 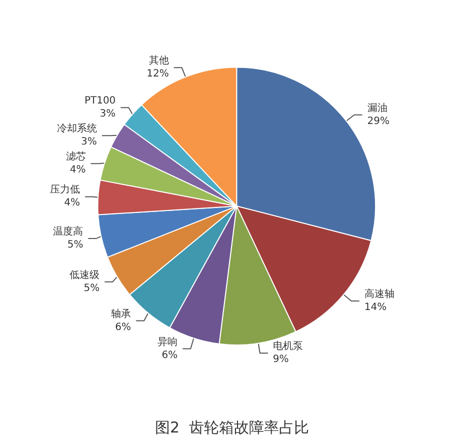 I want to click on slice-label: 轴承, so click(x=121, y=314).